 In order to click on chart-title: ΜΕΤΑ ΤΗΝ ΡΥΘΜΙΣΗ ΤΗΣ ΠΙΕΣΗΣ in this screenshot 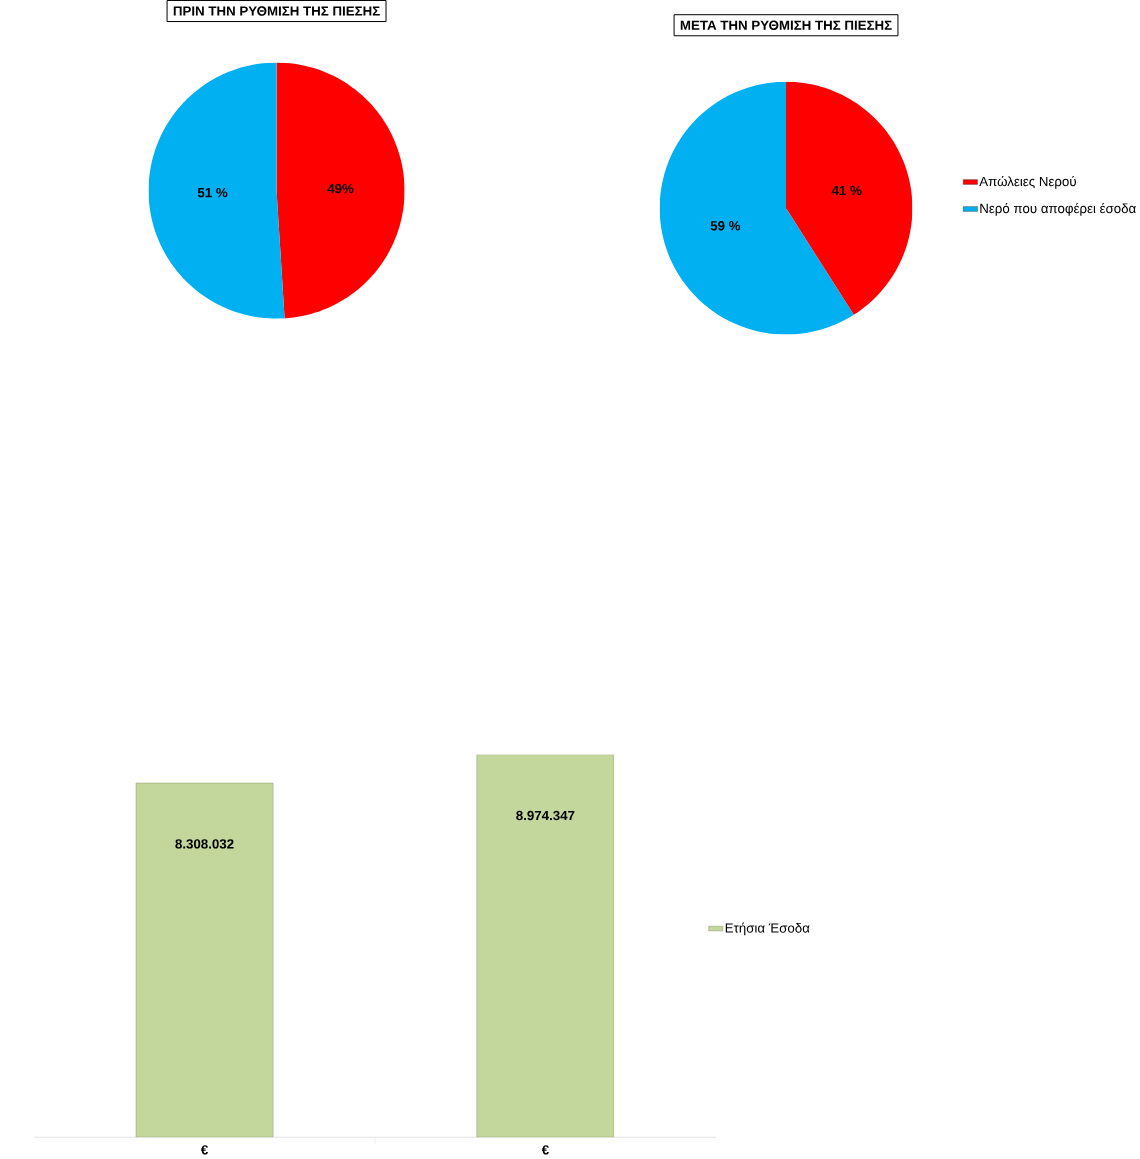, I will do `click(786, 25)`.